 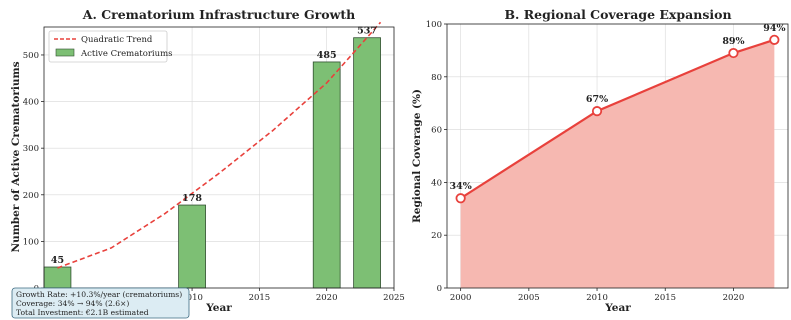 I want to click on point-value-label: 94%, so click(x=774, y=28).